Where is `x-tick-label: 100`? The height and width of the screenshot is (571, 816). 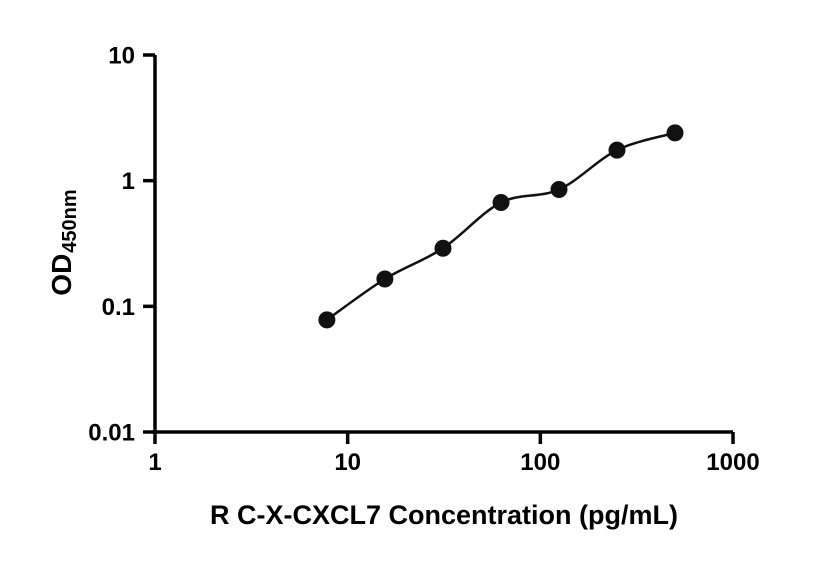
x-tick-label: 100 is located at coordinates (540, 462).